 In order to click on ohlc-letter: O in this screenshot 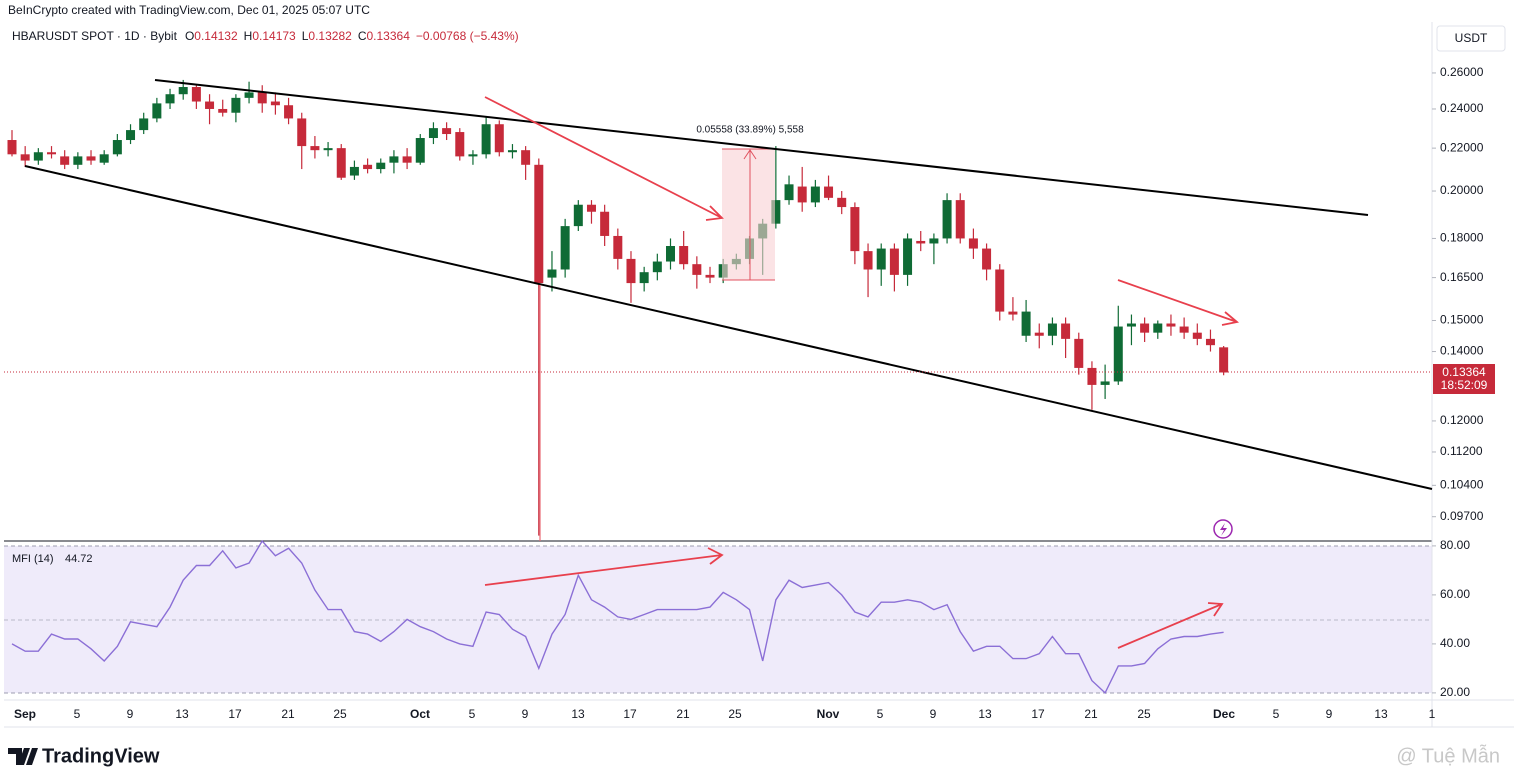, I will do `click(189, 36)`.